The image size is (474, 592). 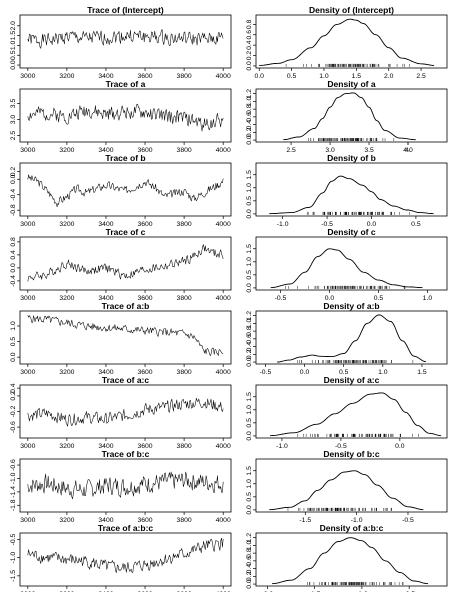 What do you see at coordinates (126, 454) in the screenshot?
I see `panel-title: Trace of b:c` at bounding box center [126, 454].